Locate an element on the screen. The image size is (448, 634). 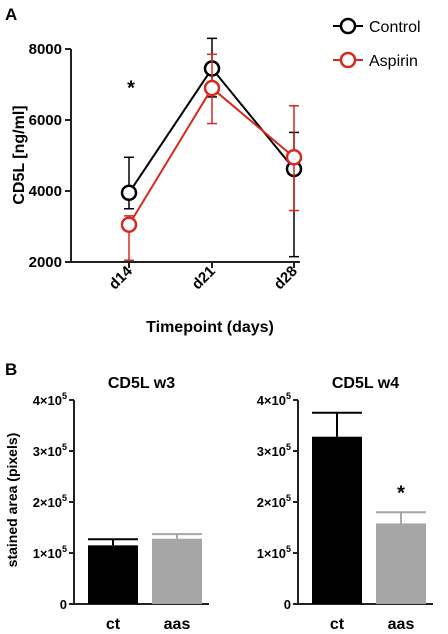
x-tick-label: d21 is located at coordinates (204, 278).